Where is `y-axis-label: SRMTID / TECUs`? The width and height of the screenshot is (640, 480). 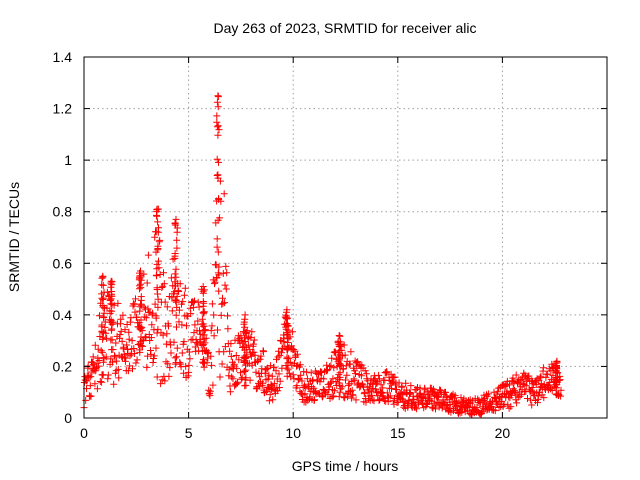 y-axis-label: SRMTID / TECUs is located at coordinates (14, 237).